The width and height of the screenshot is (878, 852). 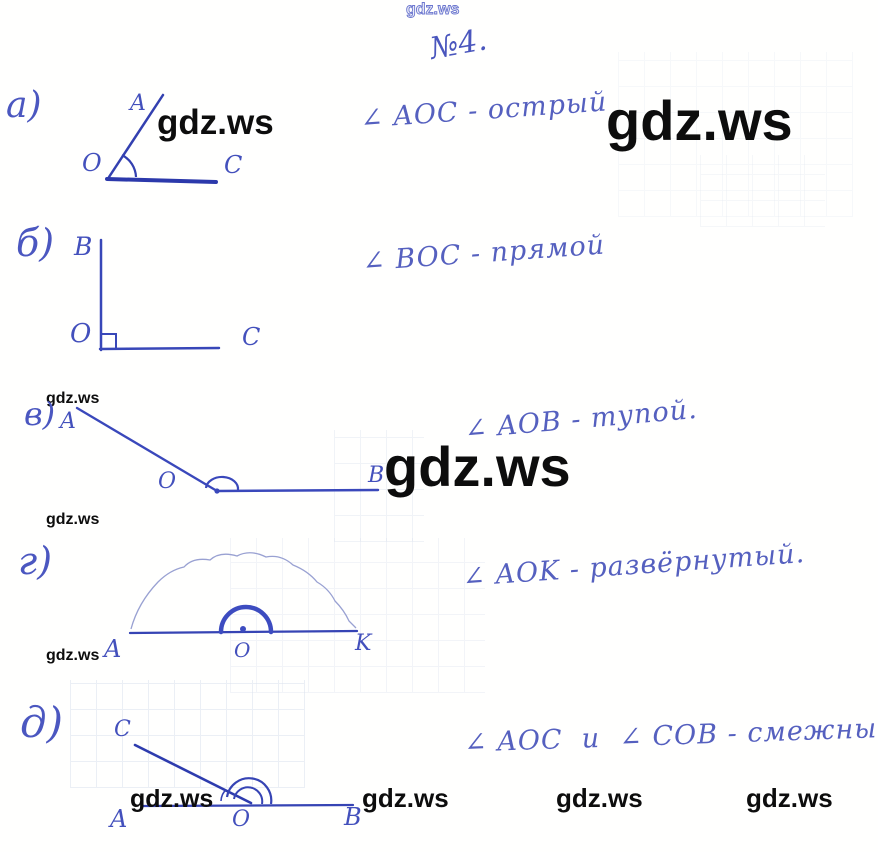 I want to click on section-g-label: г), so click(x=35, y=561).